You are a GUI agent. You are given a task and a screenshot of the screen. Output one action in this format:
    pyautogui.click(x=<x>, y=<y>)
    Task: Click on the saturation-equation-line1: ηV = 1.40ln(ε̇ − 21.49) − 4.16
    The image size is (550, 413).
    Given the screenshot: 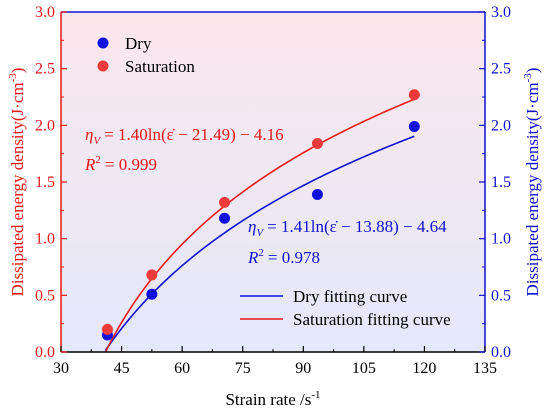 What is the action you would take?
    pyautogui.click(x=184, y=136)
    